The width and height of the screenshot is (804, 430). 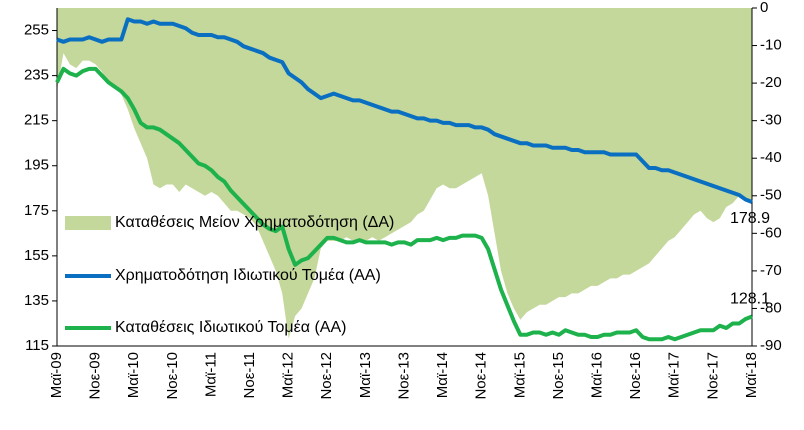 I want to click on x-tick-label: Μαϊ-16, so click(x=597, y=375).